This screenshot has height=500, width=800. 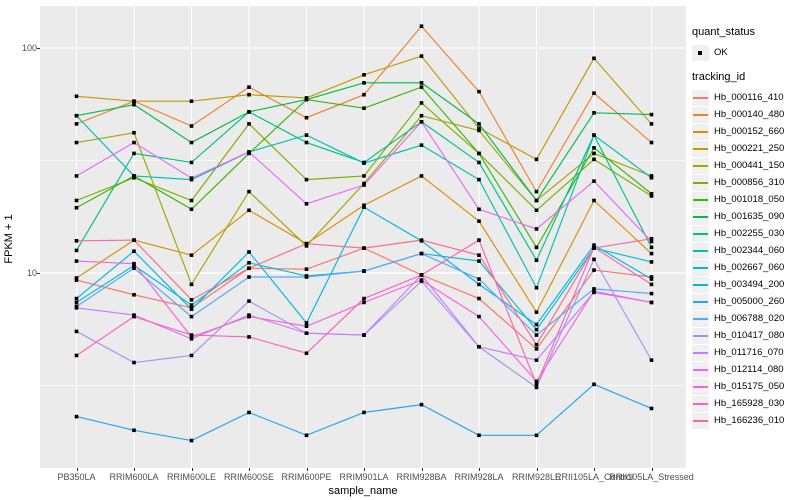 I want to click on legend-entry-Hb_012114_080: Hb_012114_080, so click(x=745, y=369).